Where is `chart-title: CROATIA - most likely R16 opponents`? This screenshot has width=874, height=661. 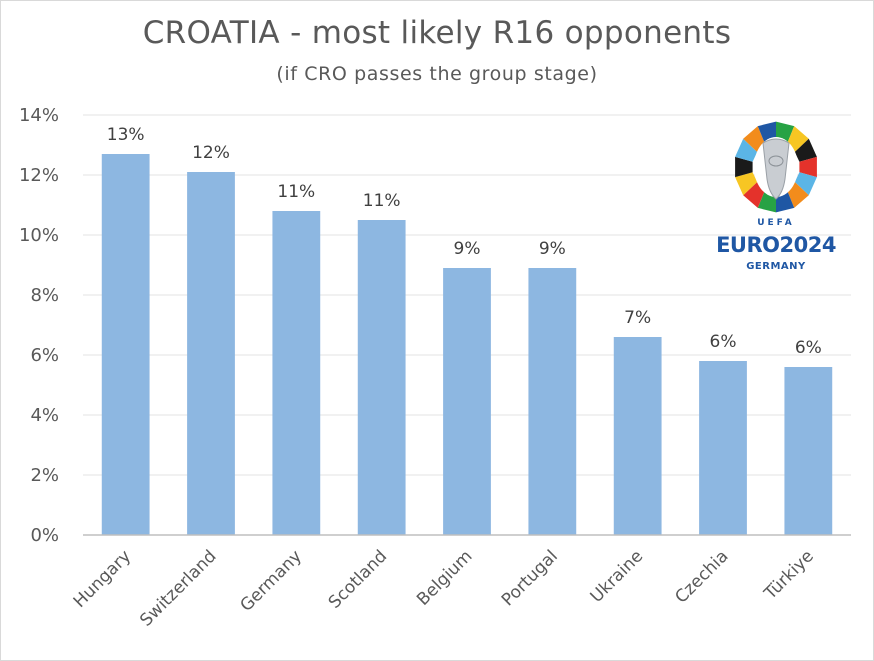 chart-title: CROATIA - most likely R16 opponents is located at coordinates (437, 33).